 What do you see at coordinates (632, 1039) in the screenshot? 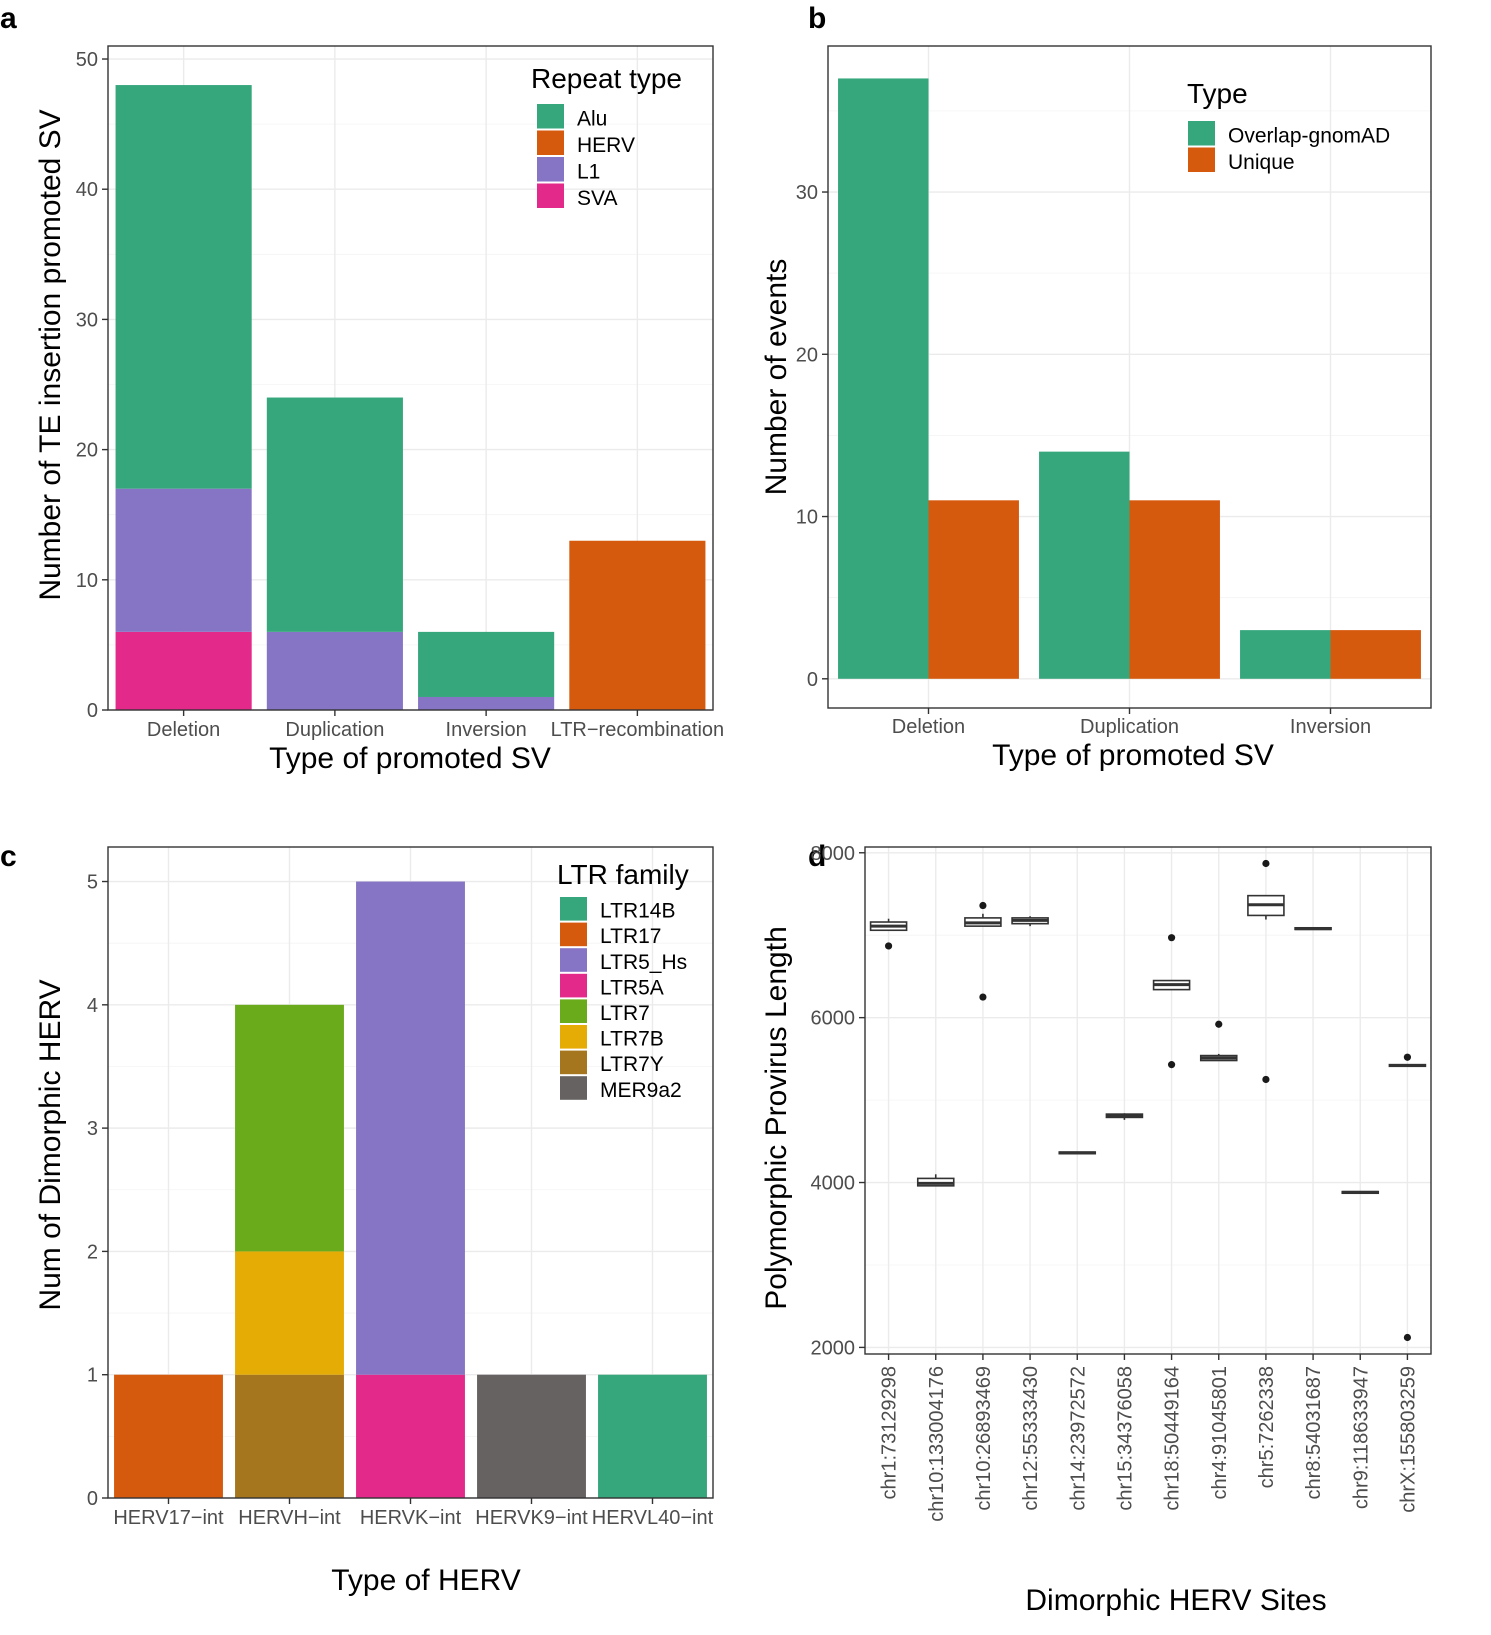
I see `c-legend-label-ltr7b: LTR7B` at bounding box center [632, 1039].